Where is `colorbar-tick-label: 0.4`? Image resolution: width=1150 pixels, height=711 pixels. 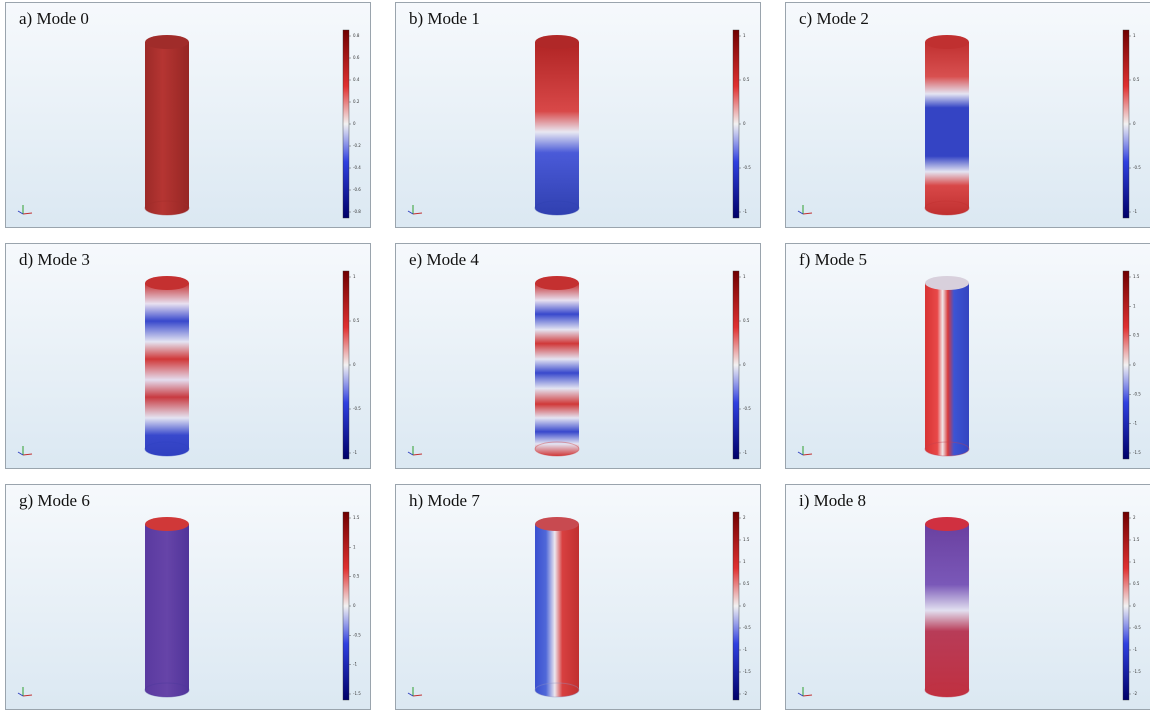
colorbar-tick-label: 0.4 is located at coordinates (356, 79).